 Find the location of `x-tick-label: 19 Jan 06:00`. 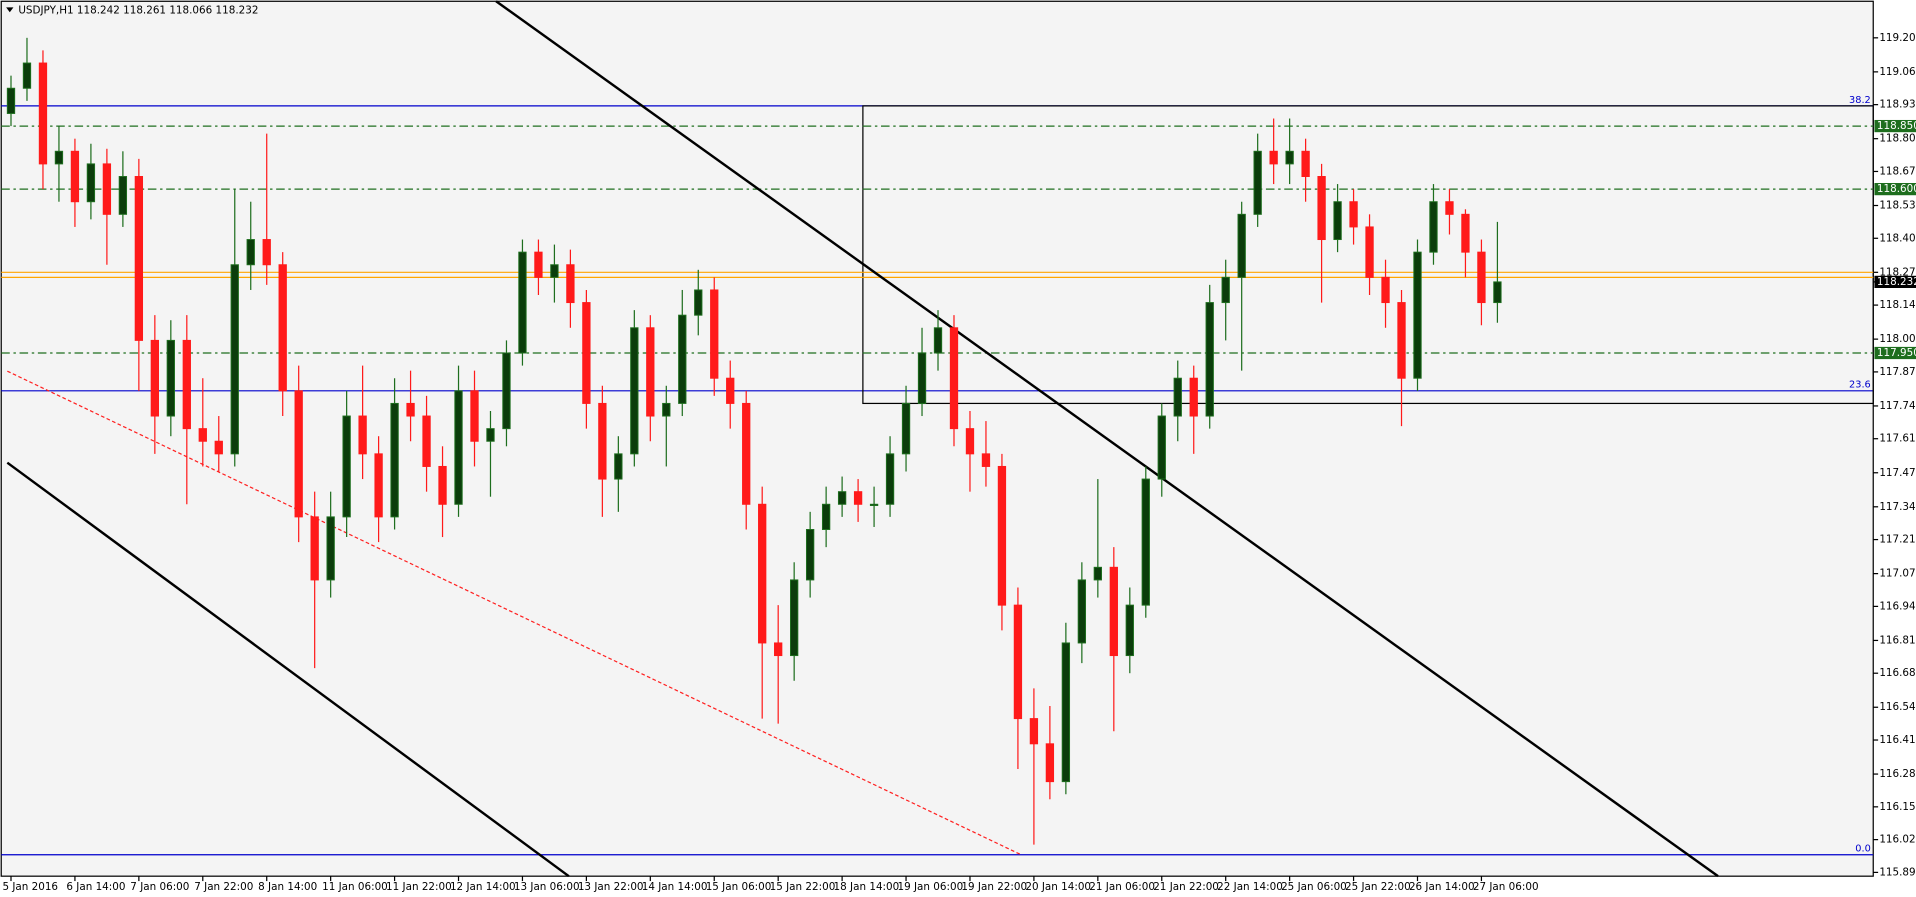

x-tick-label: 19 Jan 06:00 is located at coordinates (930, 887).